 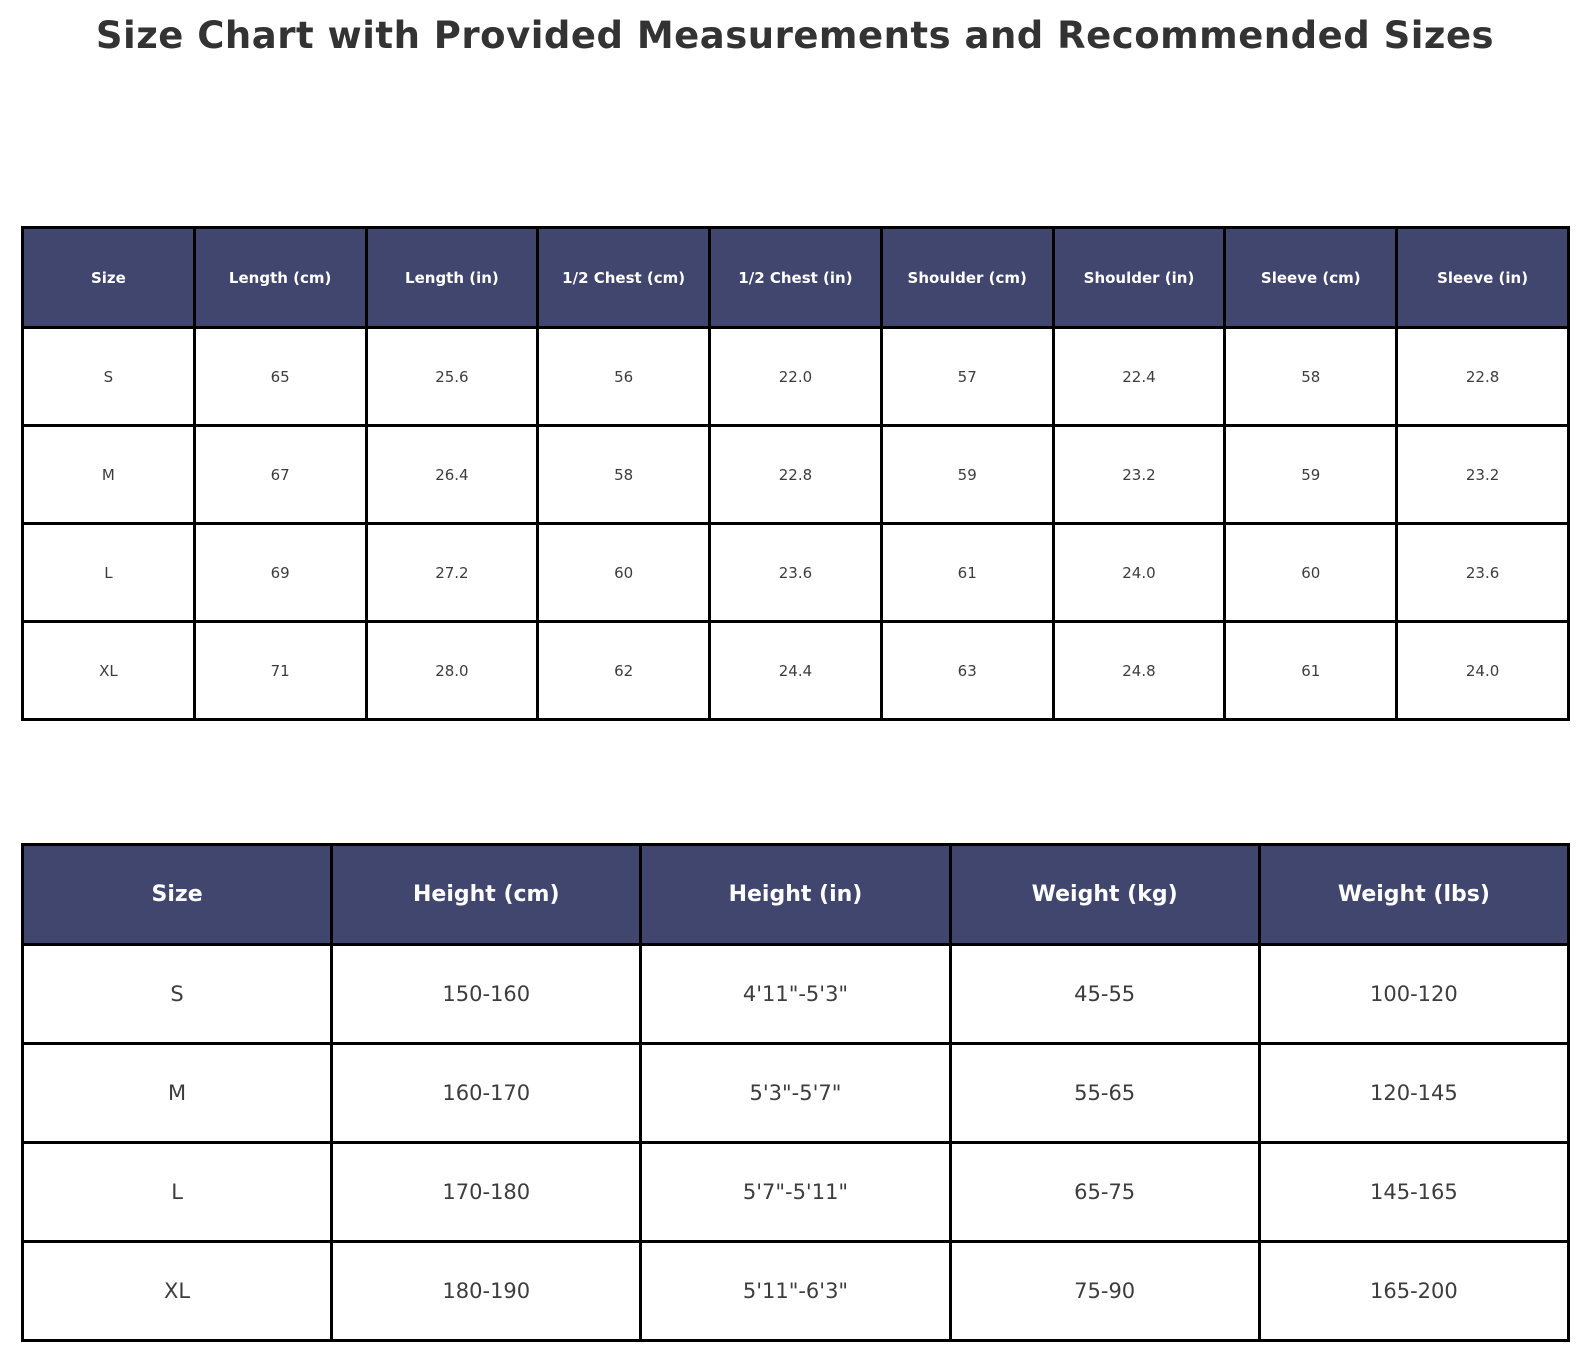 What do you see at coordinates (1414, 894) in the screenshot?
I see `column-header: Weight (lbs)` at bounding box center [1414, 894].